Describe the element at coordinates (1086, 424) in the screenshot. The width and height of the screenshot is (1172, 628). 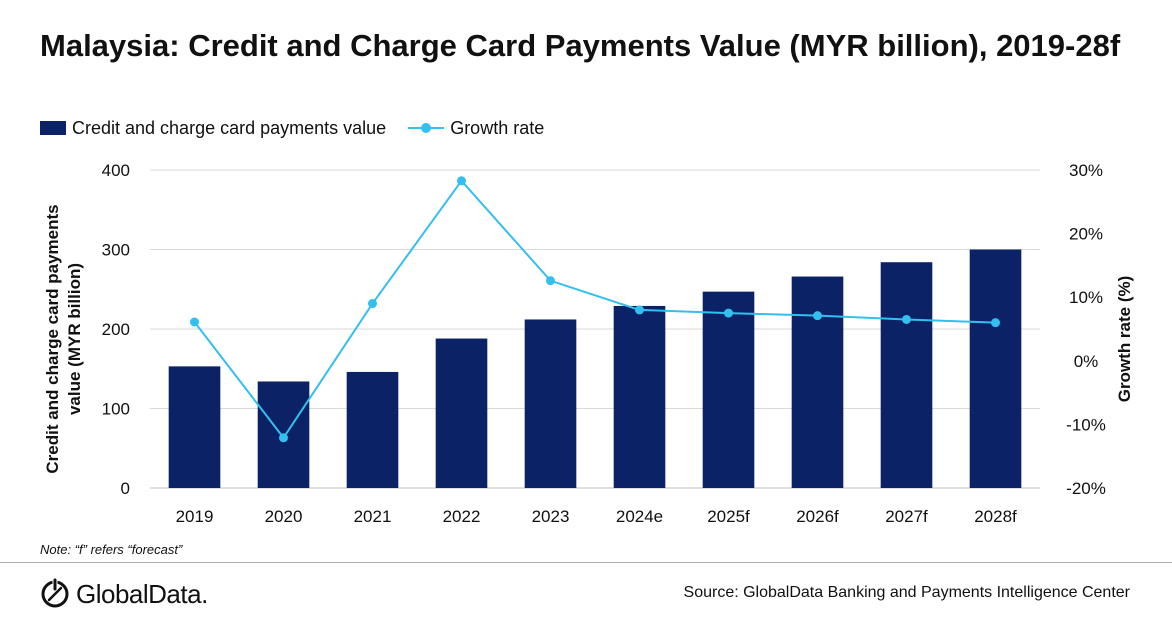
I see `y2-tick-label: -10%` at that location.